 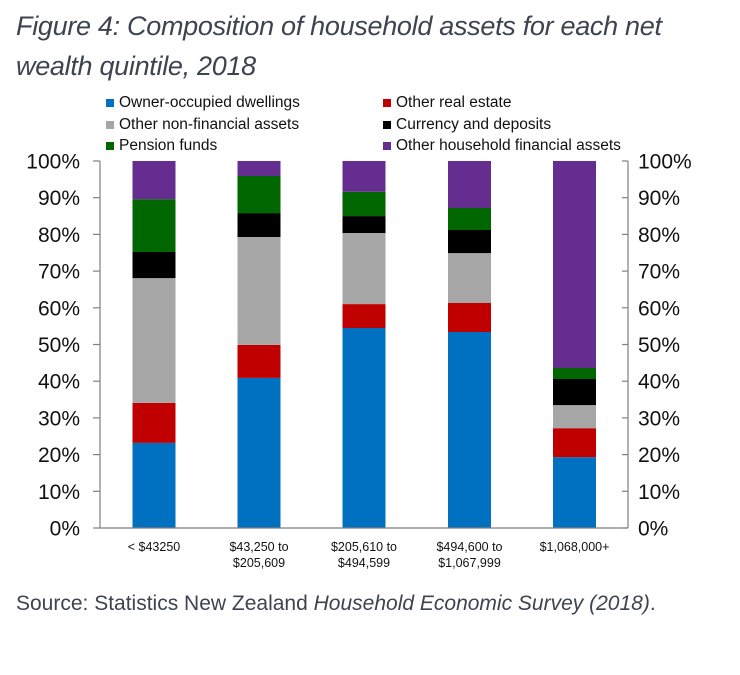 I want to click on legend-item-owner-occupied-dwellings: Owner-occupied dwellings, so click(x=203, y=103).